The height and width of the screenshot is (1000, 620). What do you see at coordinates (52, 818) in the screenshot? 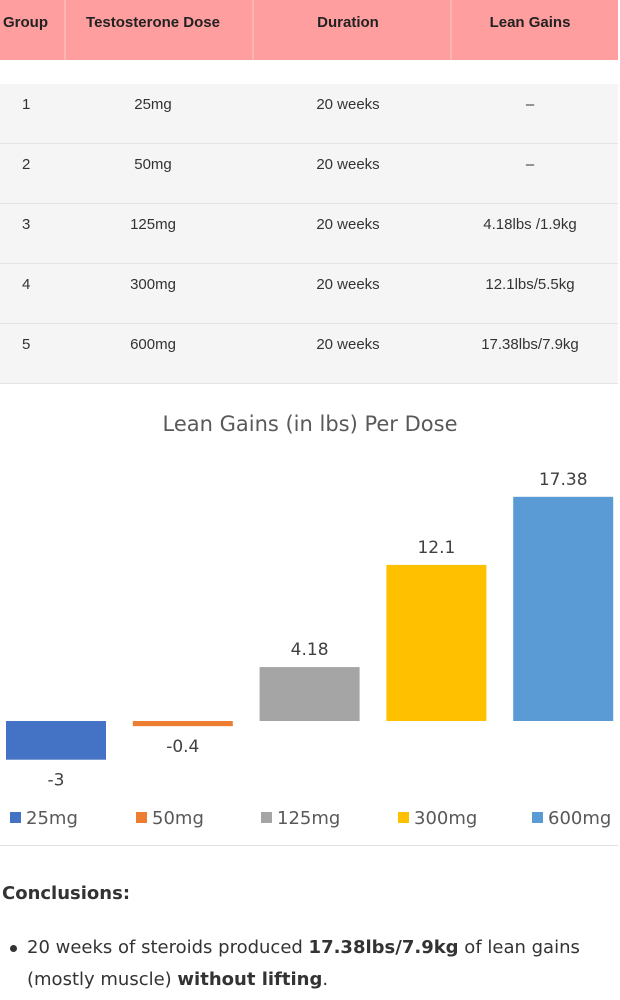
I see `legend-label: 25mg` at bounding box center [52, 818].